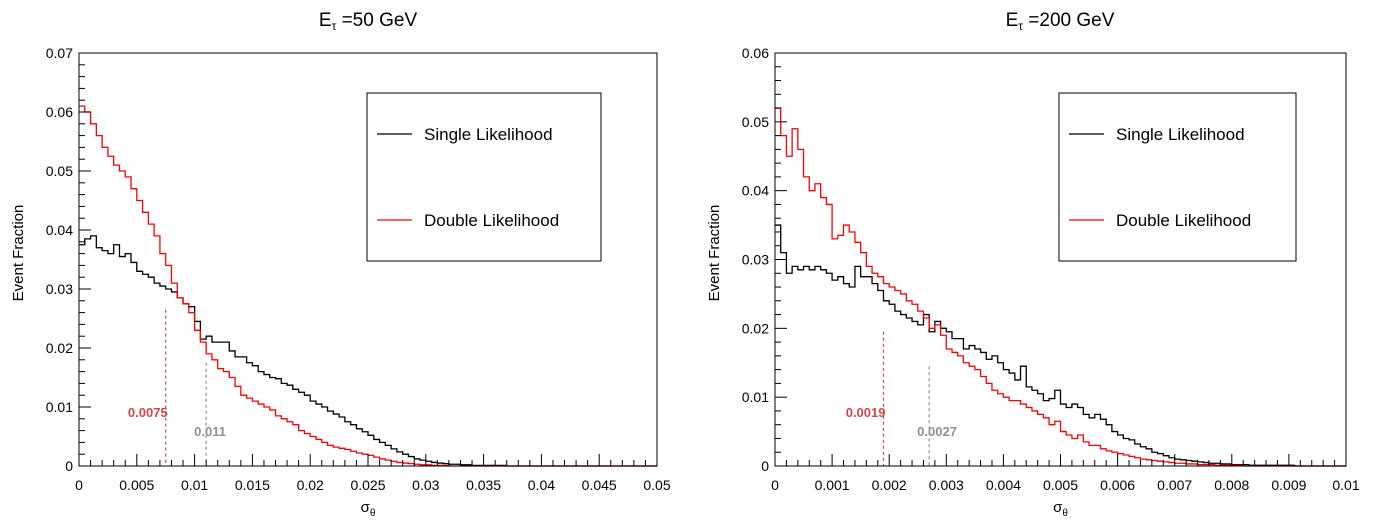 The image size is (1385, 526). I want to click on chart-title: Eτ =50 GeV, so click(368, 21).